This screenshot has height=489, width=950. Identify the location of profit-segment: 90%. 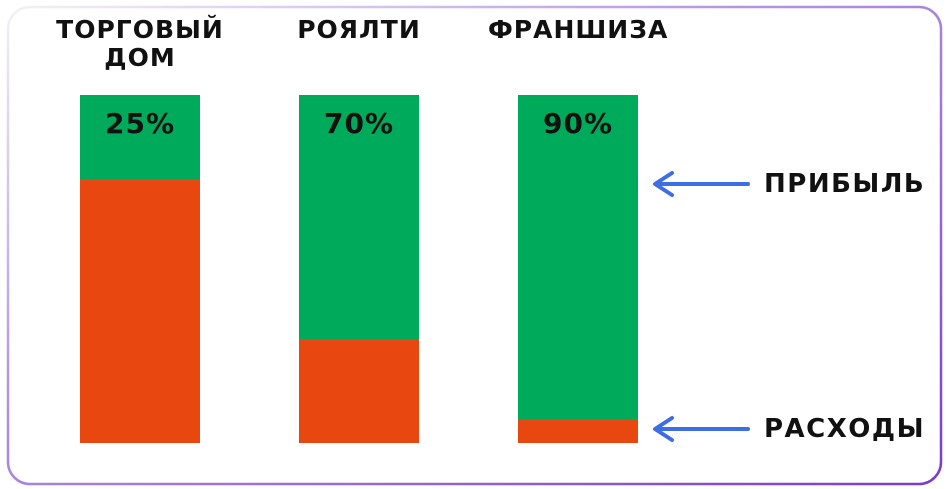
(578, 257).